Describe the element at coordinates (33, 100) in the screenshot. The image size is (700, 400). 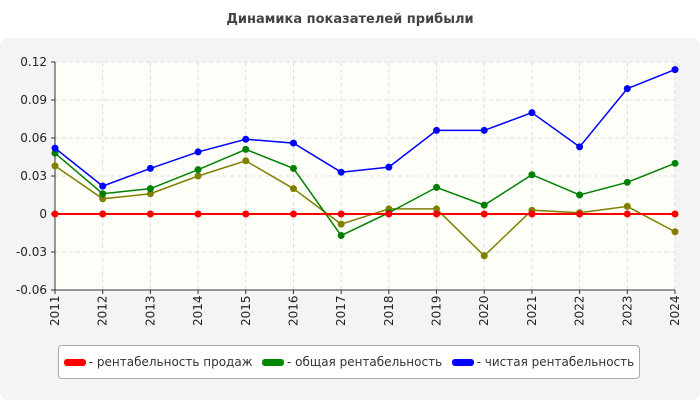
I see `y-tick-label: 0.09` at that location.